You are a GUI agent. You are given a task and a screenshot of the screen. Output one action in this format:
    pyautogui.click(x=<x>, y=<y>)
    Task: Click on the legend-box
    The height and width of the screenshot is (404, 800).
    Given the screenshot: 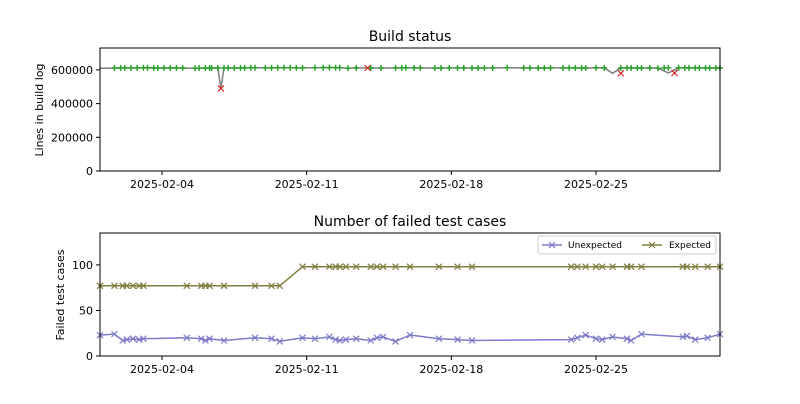 What is the action you would take?
    pyautogui.click(x=627, y=245)
    